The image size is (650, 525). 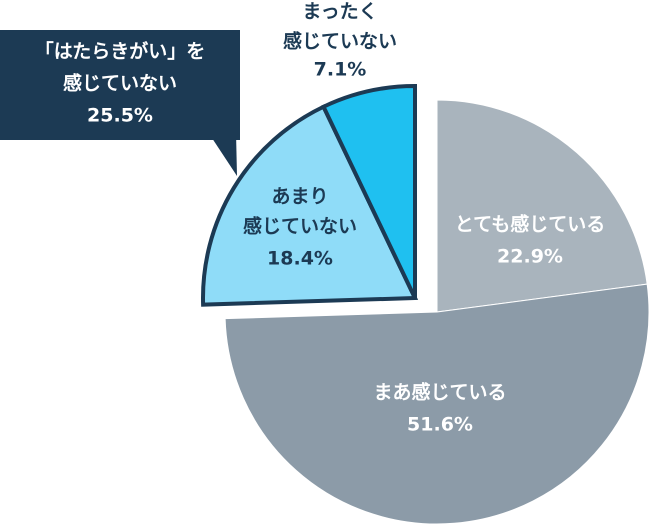 I want to click on callout-text: 25.5%, so click(x=120, y=116).